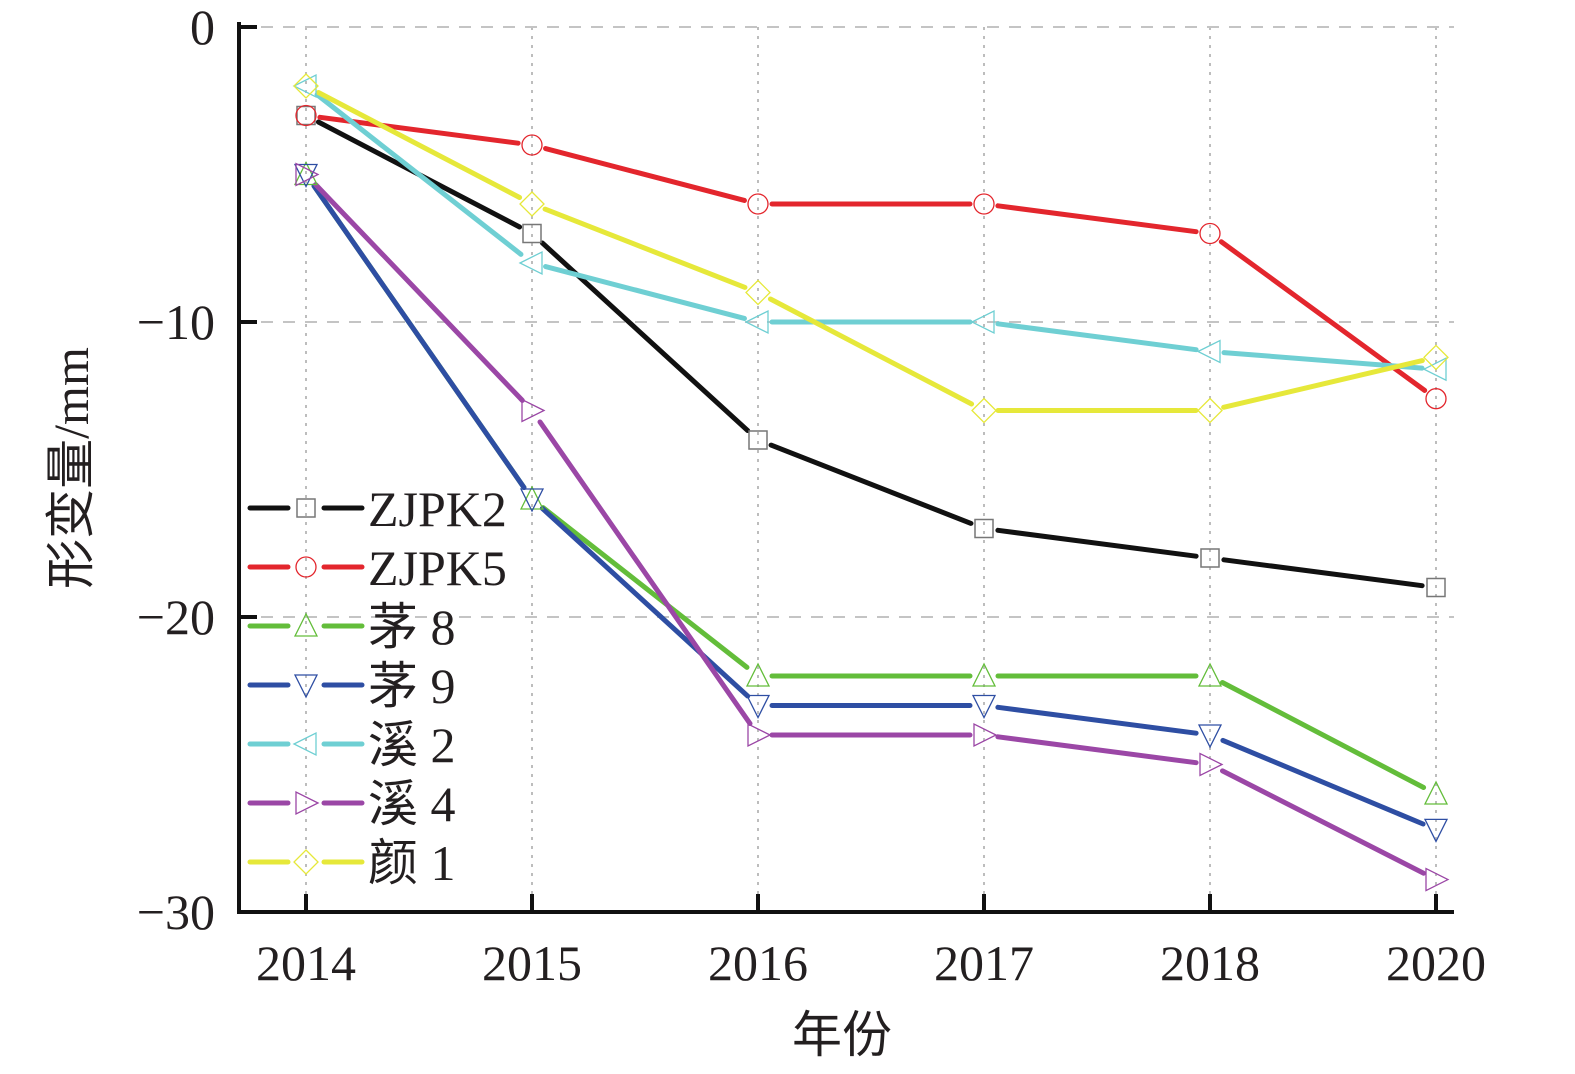  I want to click on legend-item: ZJPK2, so click(377, 509).